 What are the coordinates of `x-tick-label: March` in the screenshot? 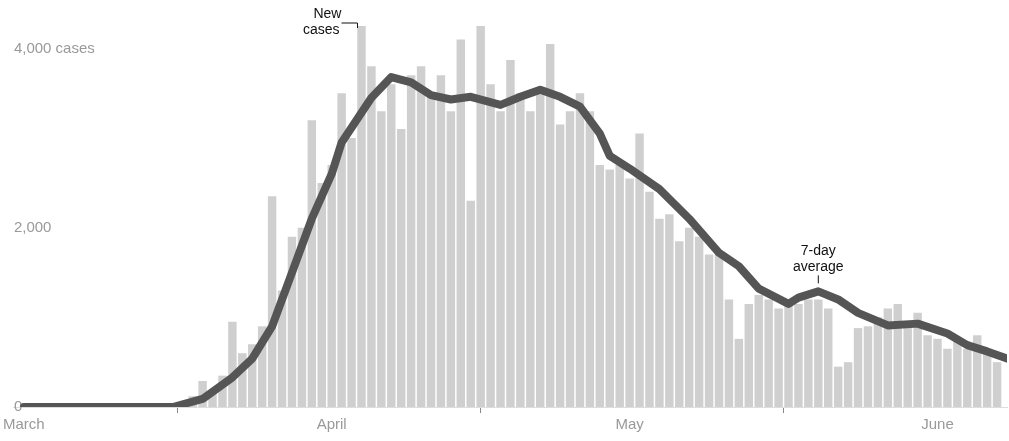 It's located at (23, 424).